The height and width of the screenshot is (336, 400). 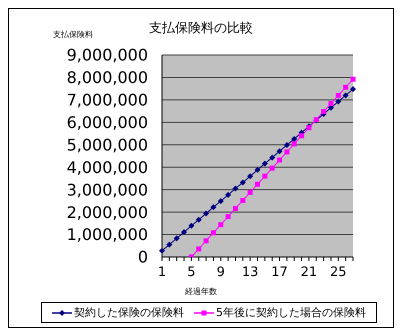 What do you see at coordinates (338, 272) in the screenshot?
I see `x-tick-label: 25` at bounding box center [338, 272].